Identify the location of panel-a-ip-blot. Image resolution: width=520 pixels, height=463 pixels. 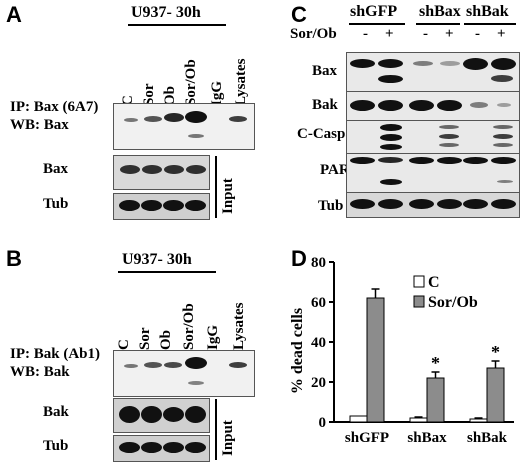
(184, 126).